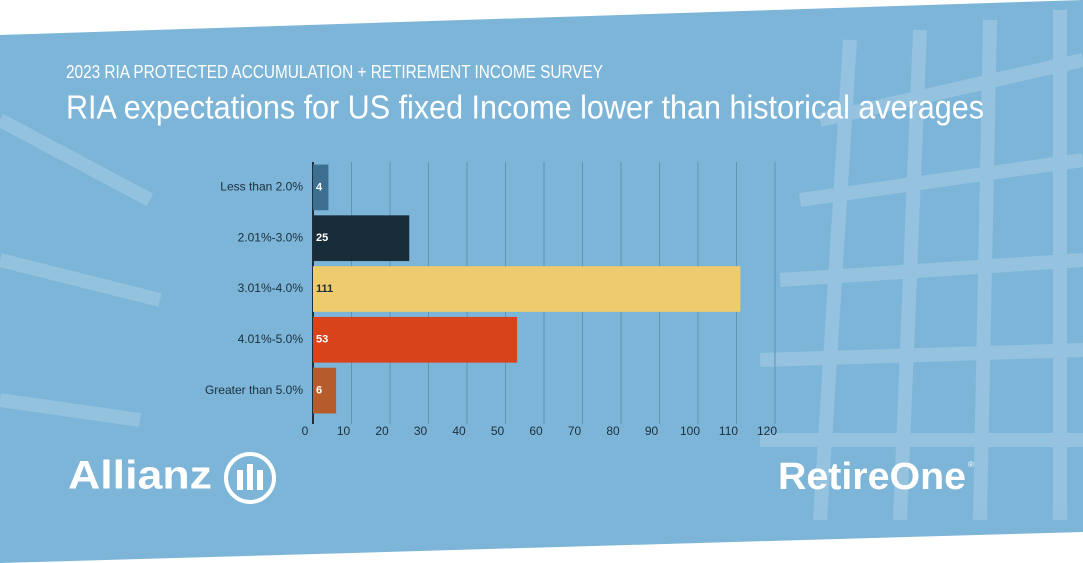 The width and height of the screenshot is (1083, 563). What do you see at coordinates (728, 431) in the screenshot?
I see `x-tick-label: 110` at bounding box center [728, 431].